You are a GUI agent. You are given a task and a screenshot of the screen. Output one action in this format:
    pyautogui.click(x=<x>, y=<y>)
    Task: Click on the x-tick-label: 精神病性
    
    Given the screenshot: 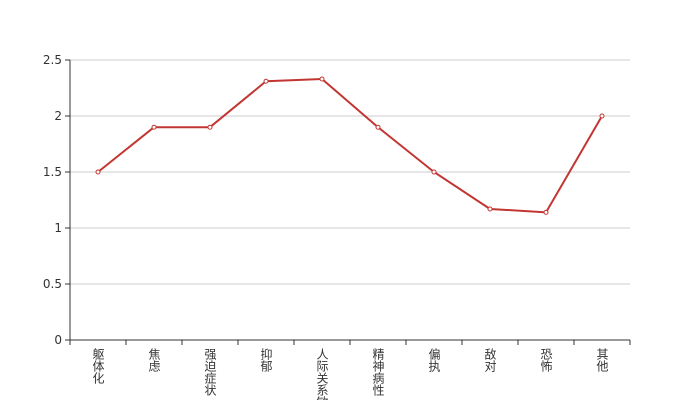 What is the action you would take?
    pyautogui.click(x=378, y=372)
    